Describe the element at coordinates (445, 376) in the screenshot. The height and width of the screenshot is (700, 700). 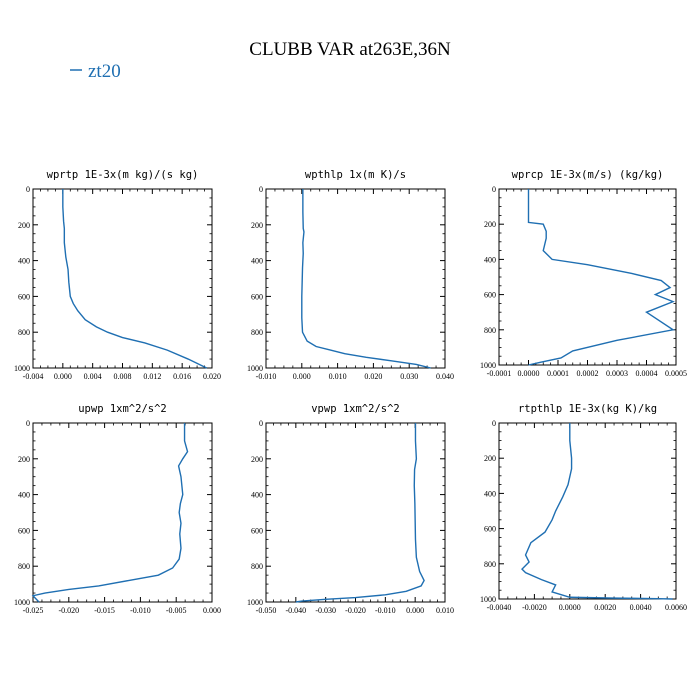
I see `x-tick-label: 0.040` at that location.